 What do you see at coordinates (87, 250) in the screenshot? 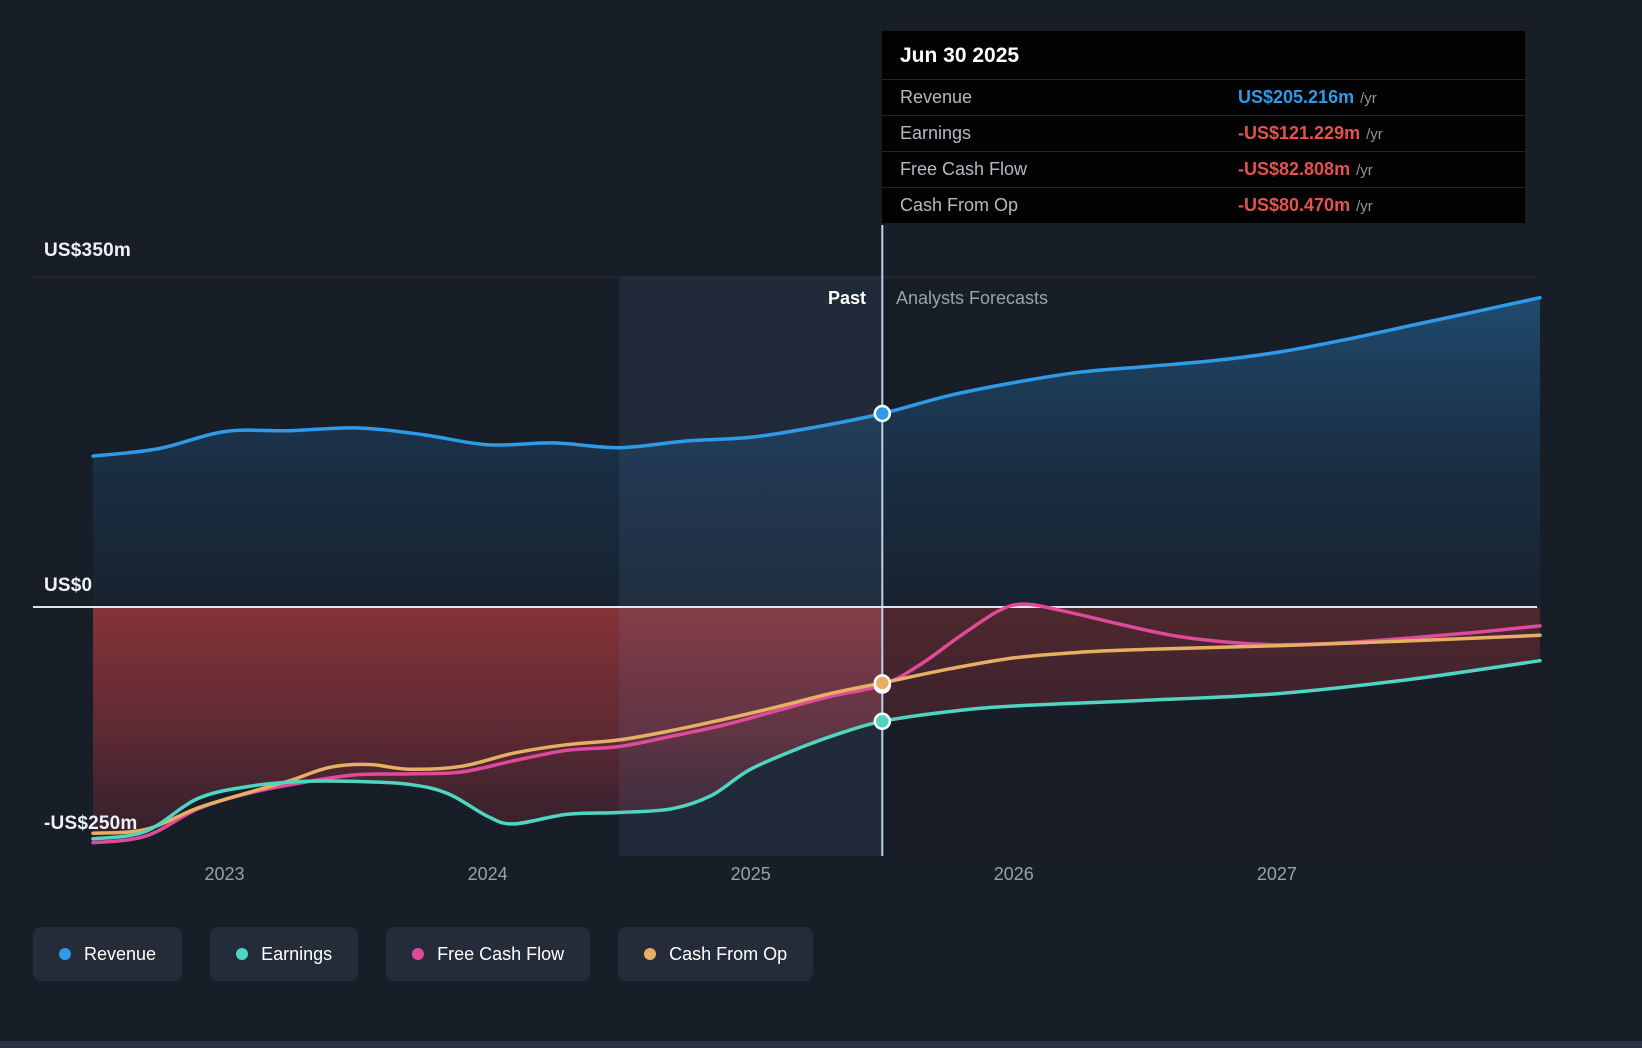
I see `y-axis-label-350m: US$350m` at bounding box center [87, 250].